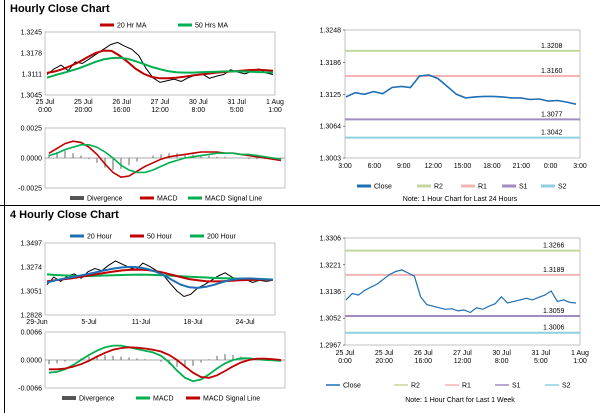 The image size is (600, 413). What do you see at coordinates (501, 357) in the screenshot?
I see `four-hourly-levels-xtick-4: 30 Jul 8:00` at bounding box center [501, 357].